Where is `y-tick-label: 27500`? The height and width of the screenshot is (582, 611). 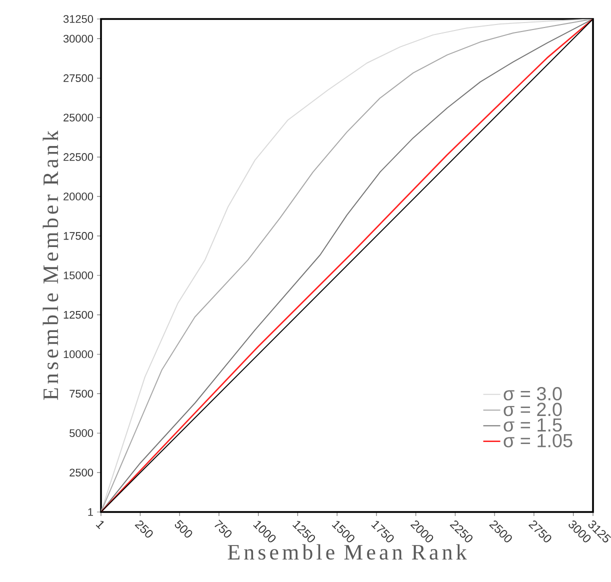
y-tick-label: 27500 is located at coordinates (79, 78).